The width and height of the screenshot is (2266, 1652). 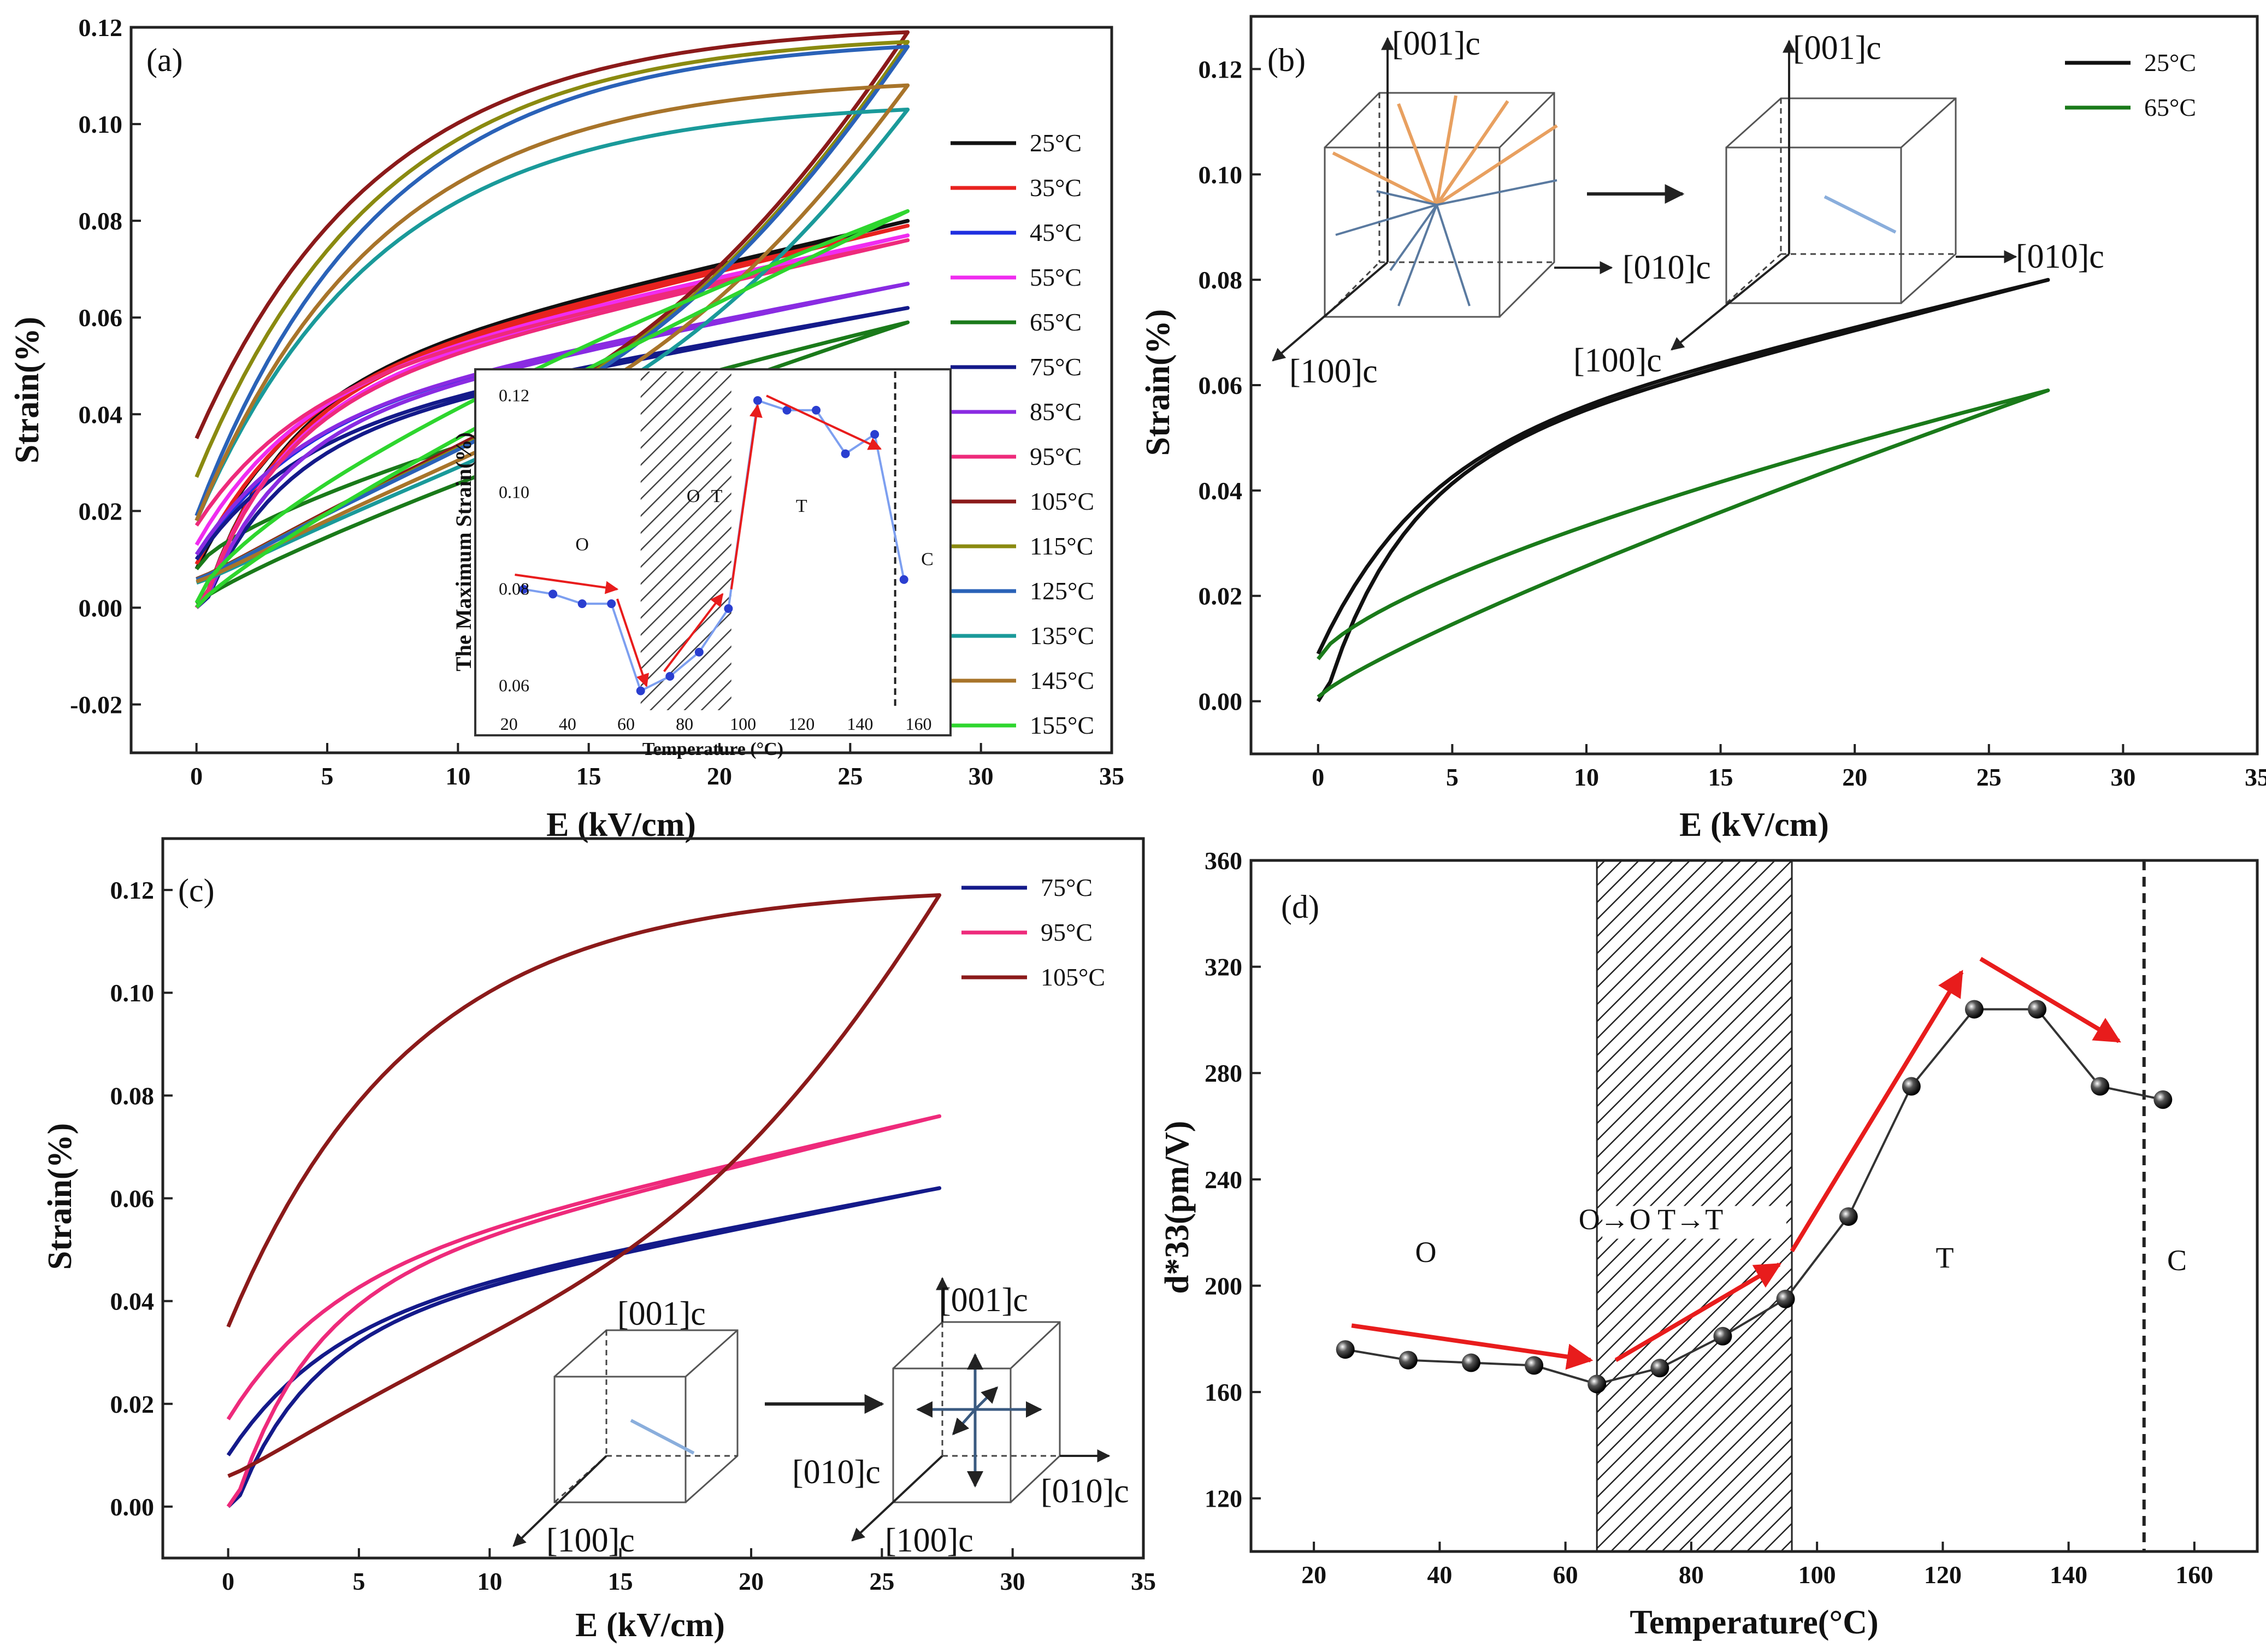 What do you see at coordinates (1159, 382) in the screenshot?
I see `panel-b-y-axis-title: Strain(%)` at bounding box center [1159, 382].